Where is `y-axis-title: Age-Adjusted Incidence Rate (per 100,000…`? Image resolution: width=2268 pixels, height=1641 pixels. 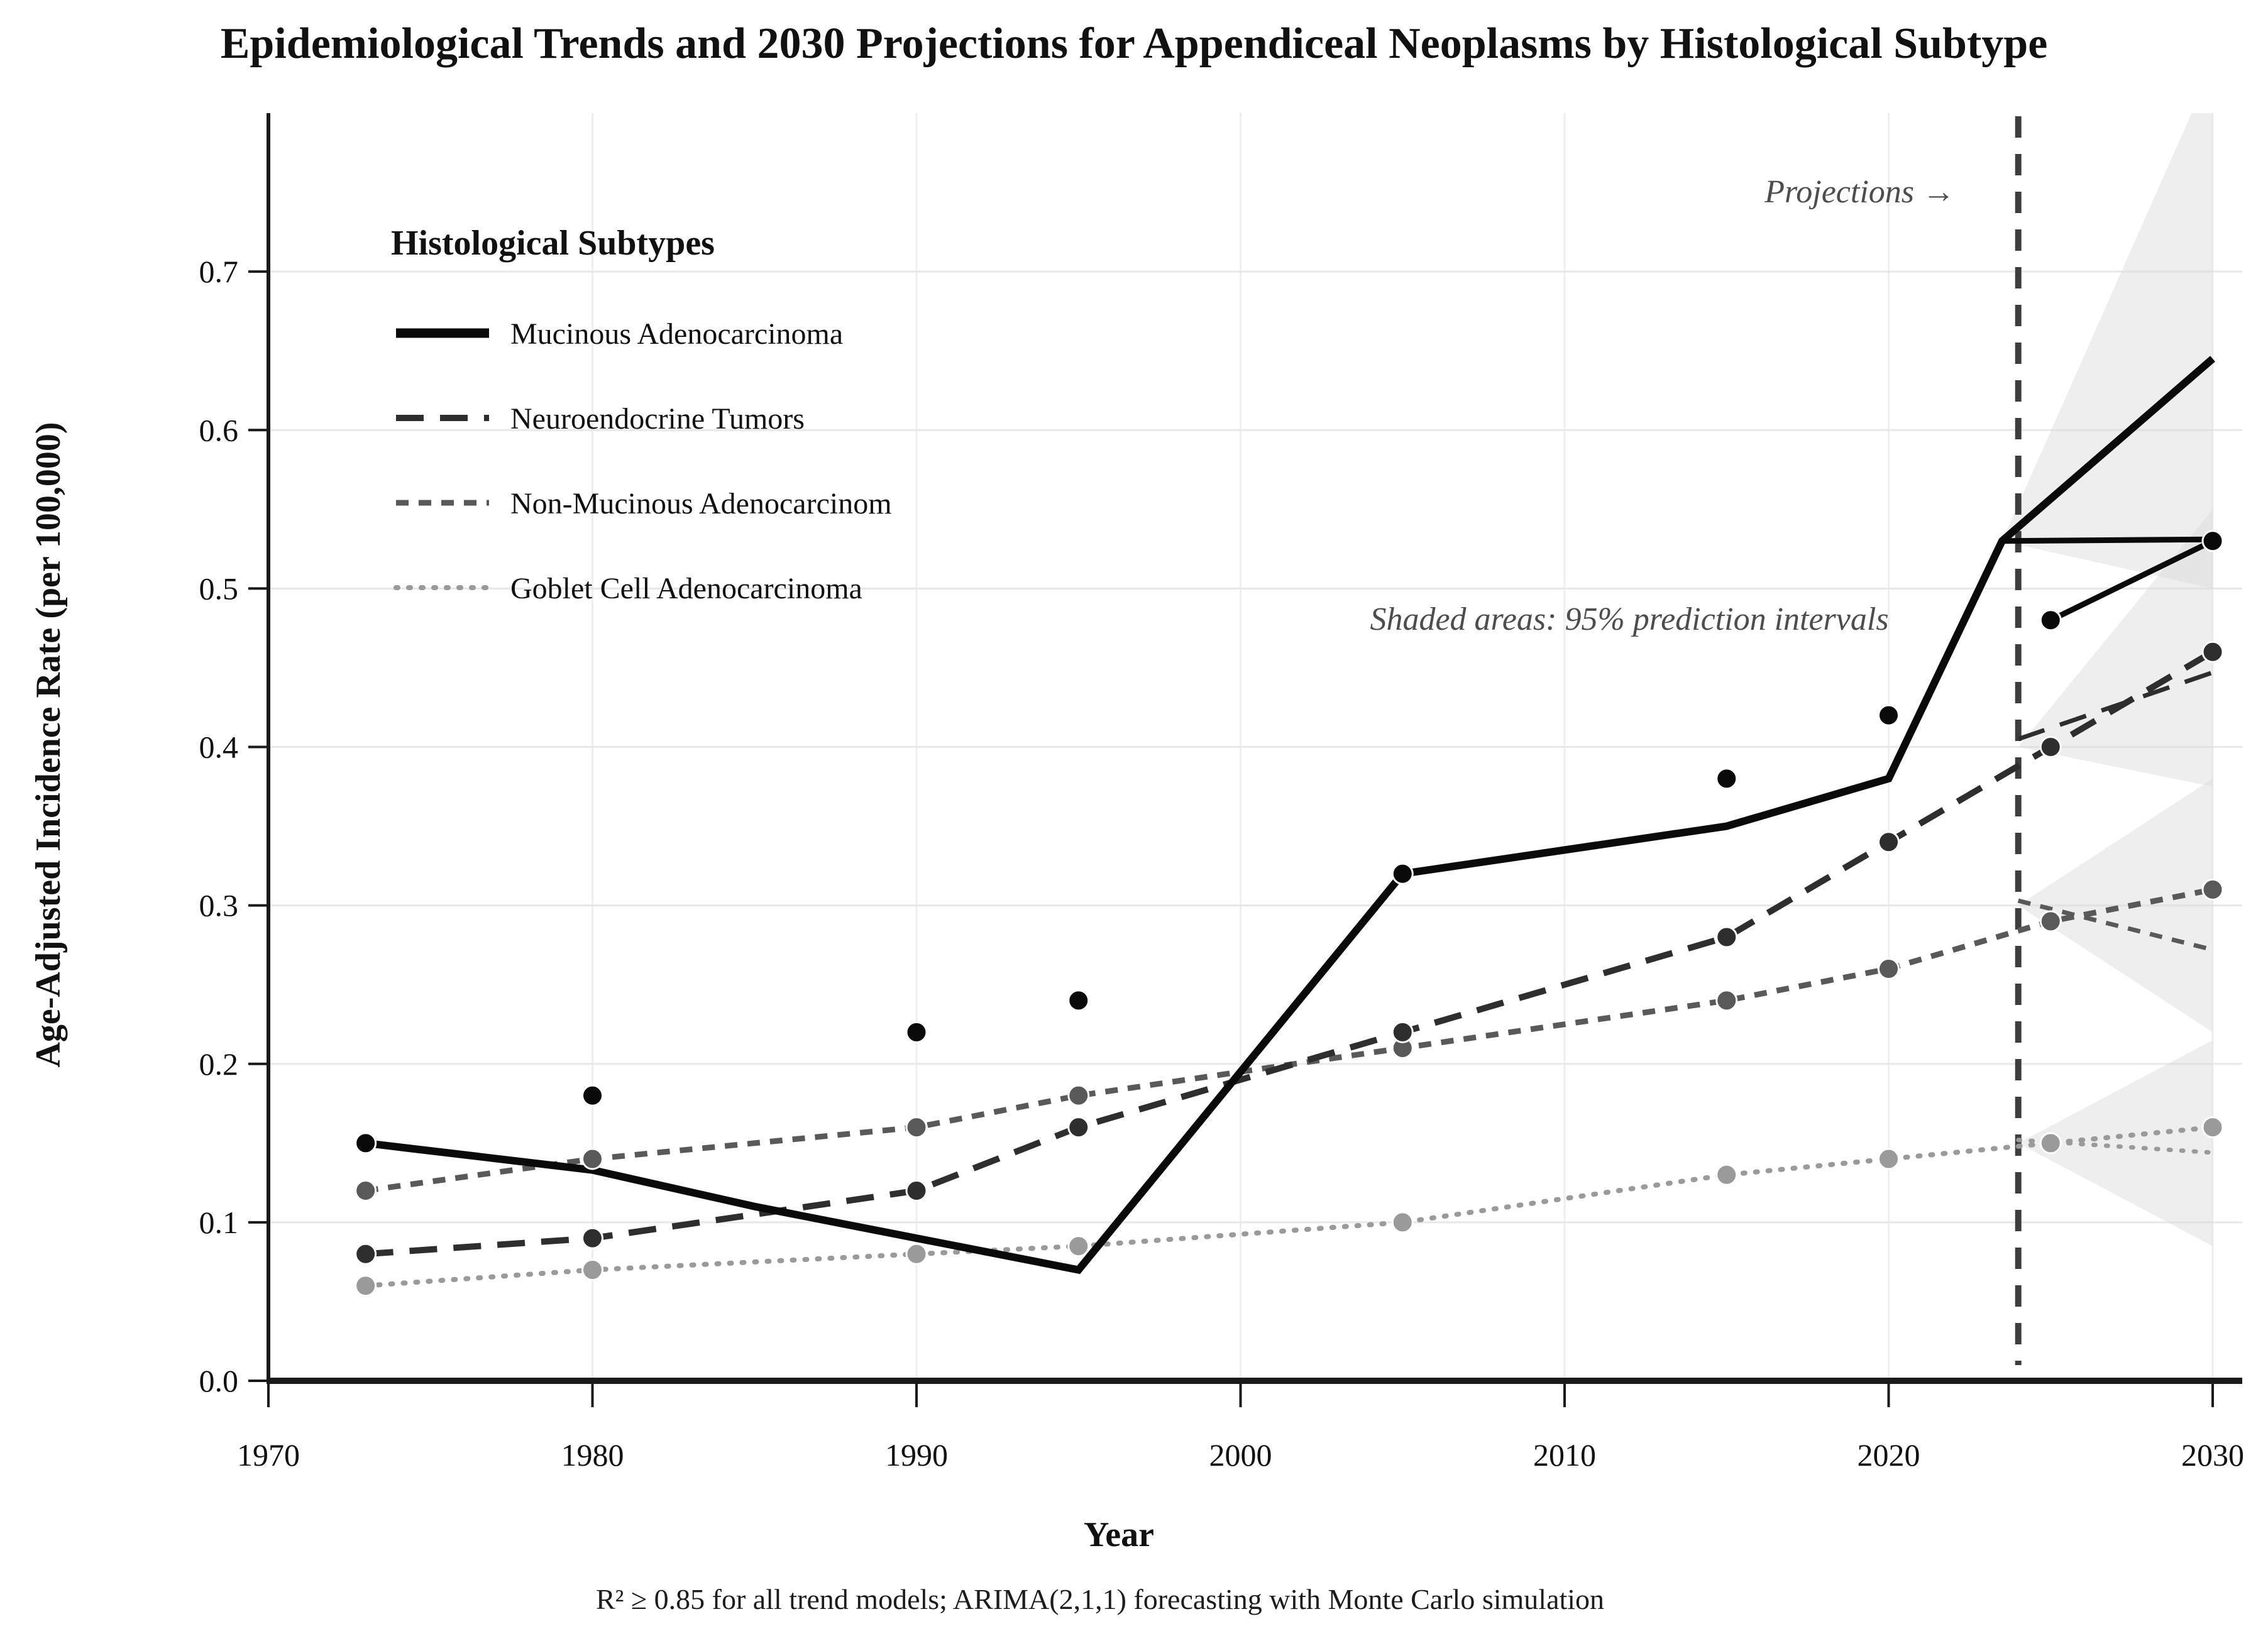 y-axis-title: Age-Adjusted Incidence Rate (per 100,000… is located at coordinates (49, 744).